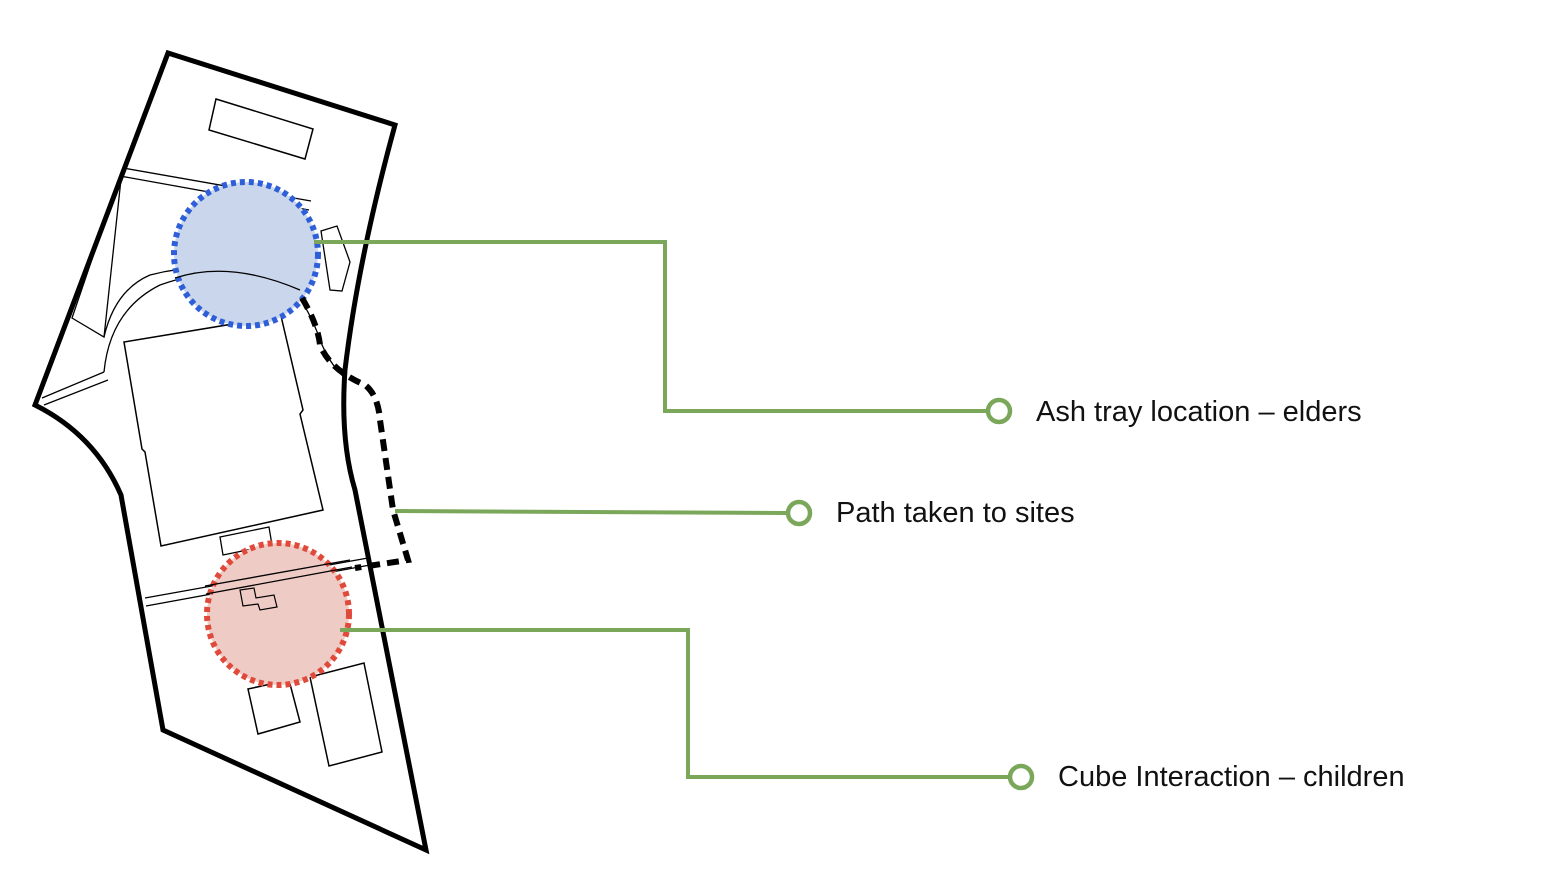  What do you see at coordinates (799, 513) in the screenshot?
I see `path-taken-marker-icon` at bounding box center [799, 513].